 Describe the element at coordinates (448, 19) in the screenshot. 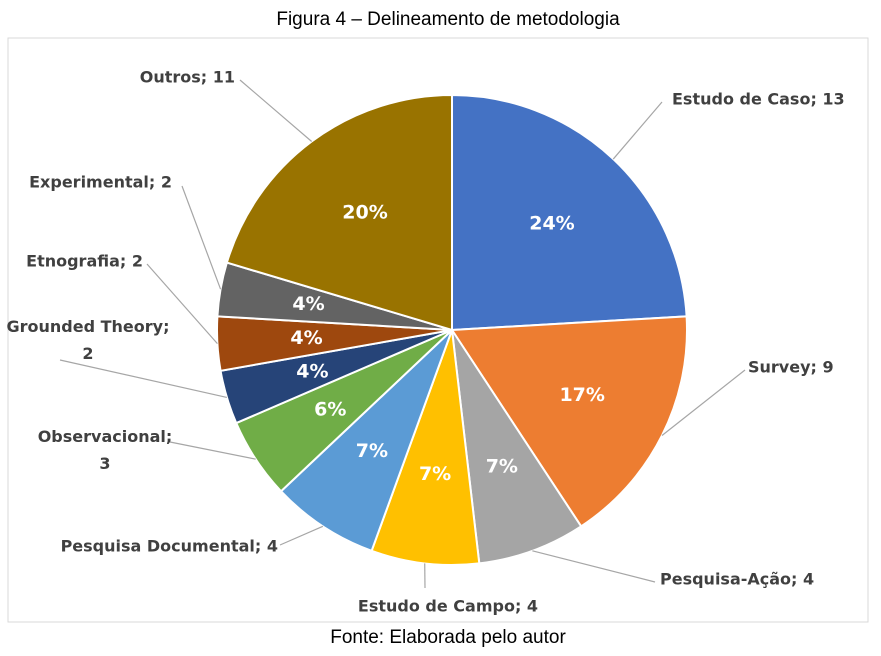

I see `chart-title: Figura 4 – Delineamento de metodologia` at that location.